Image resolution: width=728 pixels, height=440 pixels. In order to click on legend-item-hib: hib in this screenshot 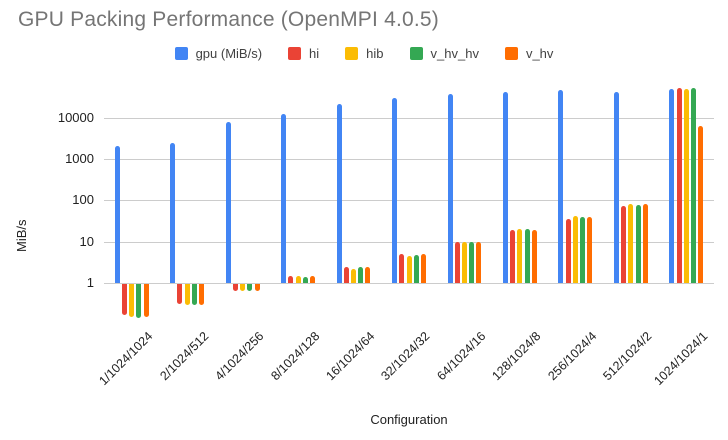, I will do `click(364, 53)`.